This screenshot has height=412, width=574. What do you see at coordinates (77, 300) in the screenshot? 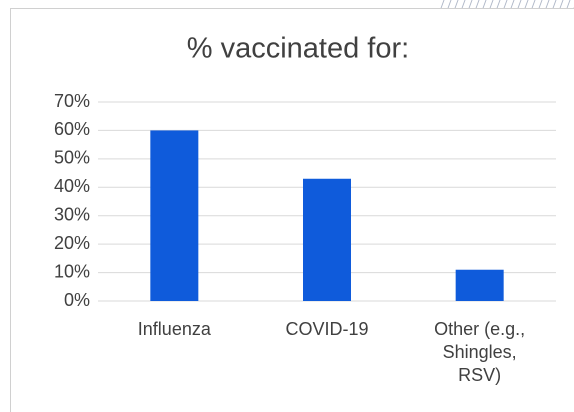
I see `y-tick-label: 0%` at bounding box center [77, 300].